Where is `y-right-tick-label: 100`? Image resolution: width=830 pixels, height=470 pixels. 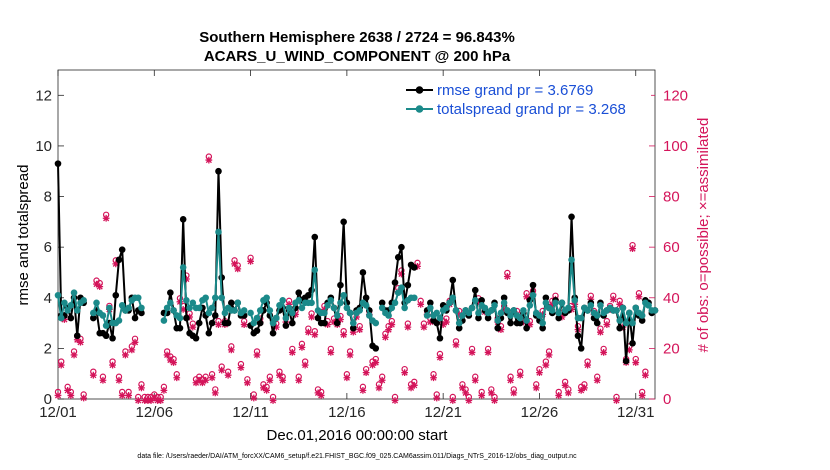 y-right-tick-label: 100 is located at coordinates (675, 146).